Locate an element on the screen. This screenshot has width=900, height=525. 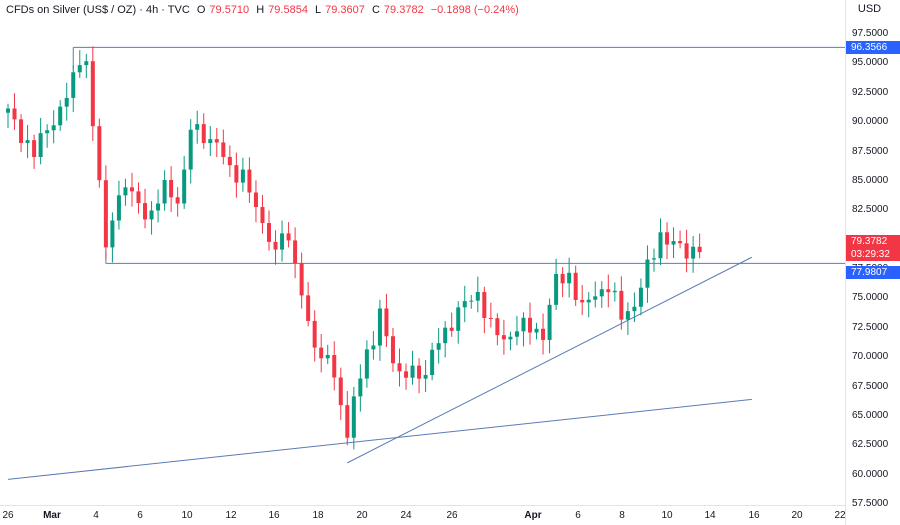
low-key: L is located at coordinates (318, 10).